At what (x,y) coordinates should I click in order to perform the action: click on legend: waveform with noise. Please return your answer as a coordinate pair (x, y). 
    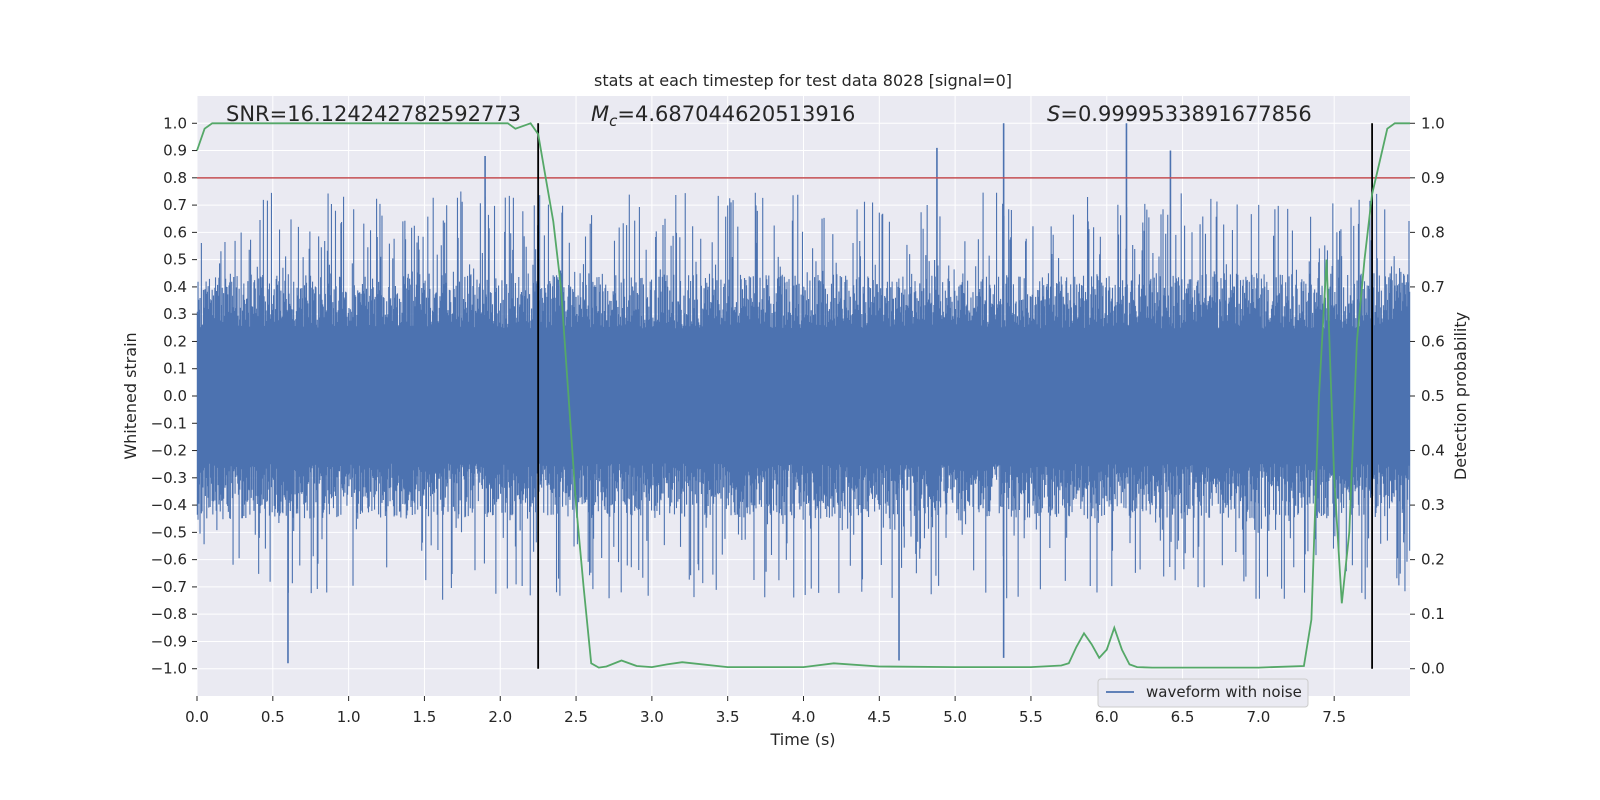
    Looking at the image, I should click on (1203, 693).